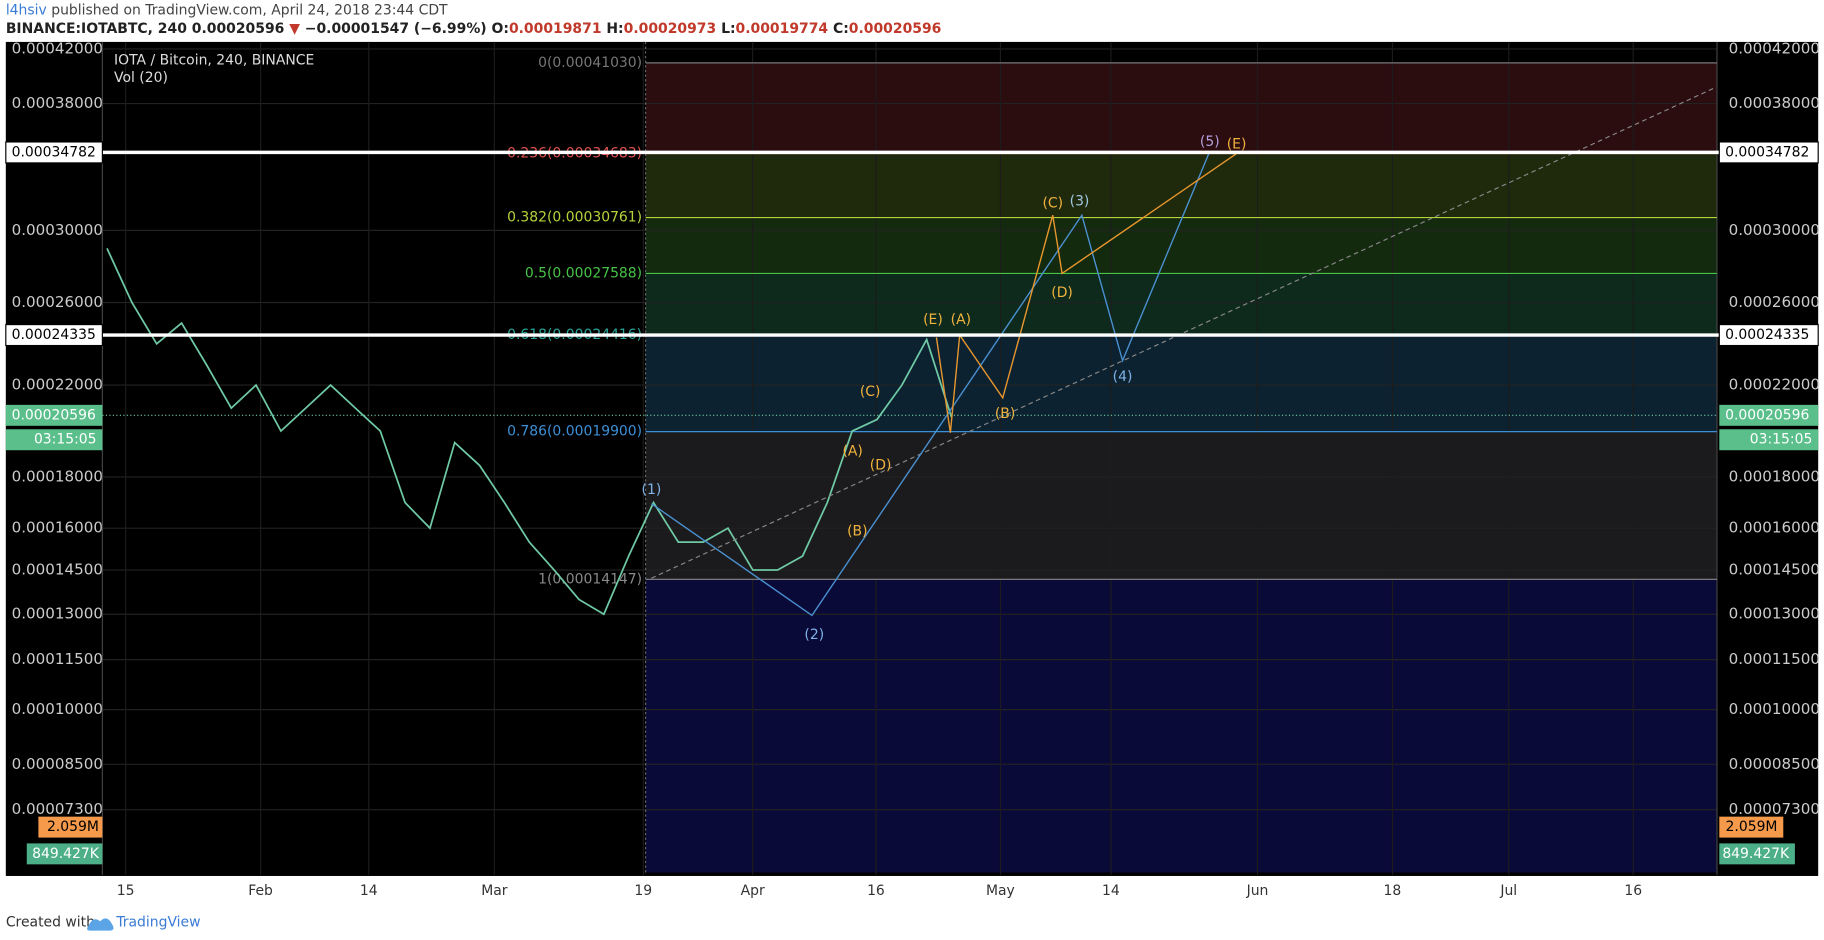  Describe the element at coordinates (652, 490) in the screenshot. I see `wave-label: (1)` at that location.